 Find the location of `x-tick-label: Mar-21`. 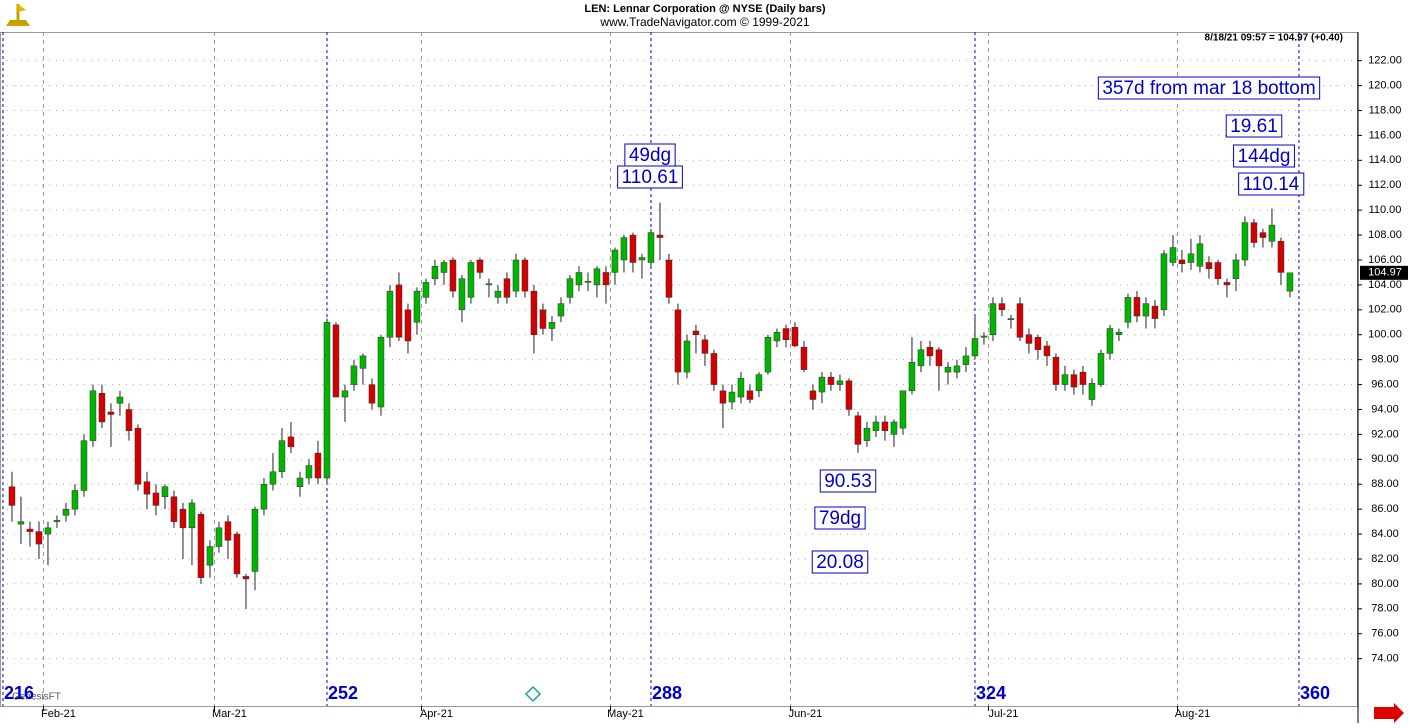

x-tick-label: Mar-21 is located at coordinates (229, 714).